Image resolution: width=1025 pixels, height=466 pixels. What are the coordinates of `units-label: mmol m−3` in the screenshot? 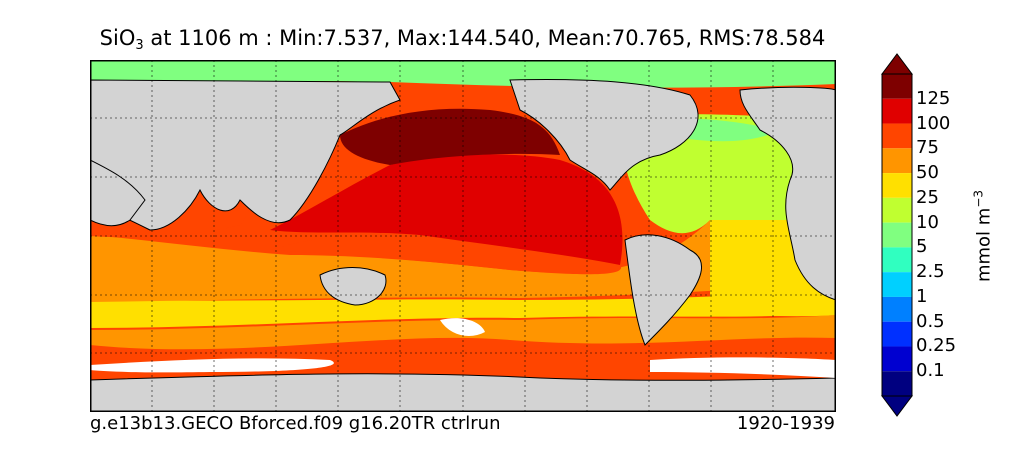 It's located at (983, 236).